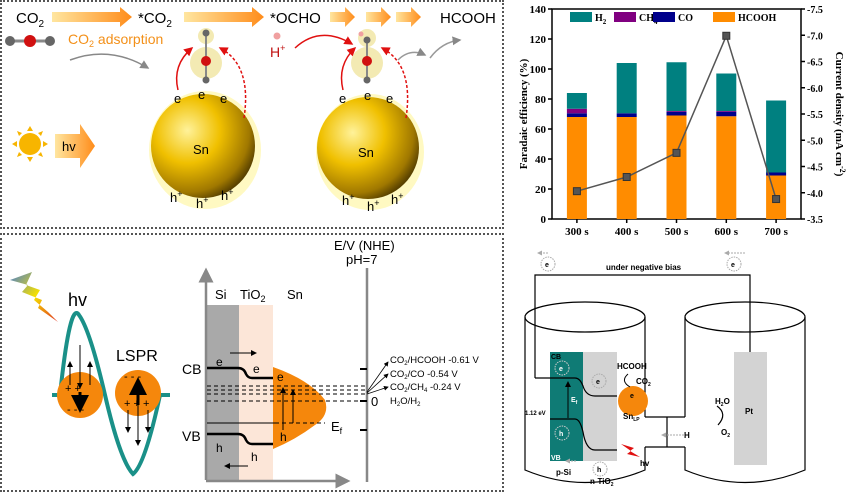 This screenshot has width=852, height=492. Describe the element at coordinates (581, 17) in the screenshot. I see `legend-swatch-h2` at that location.